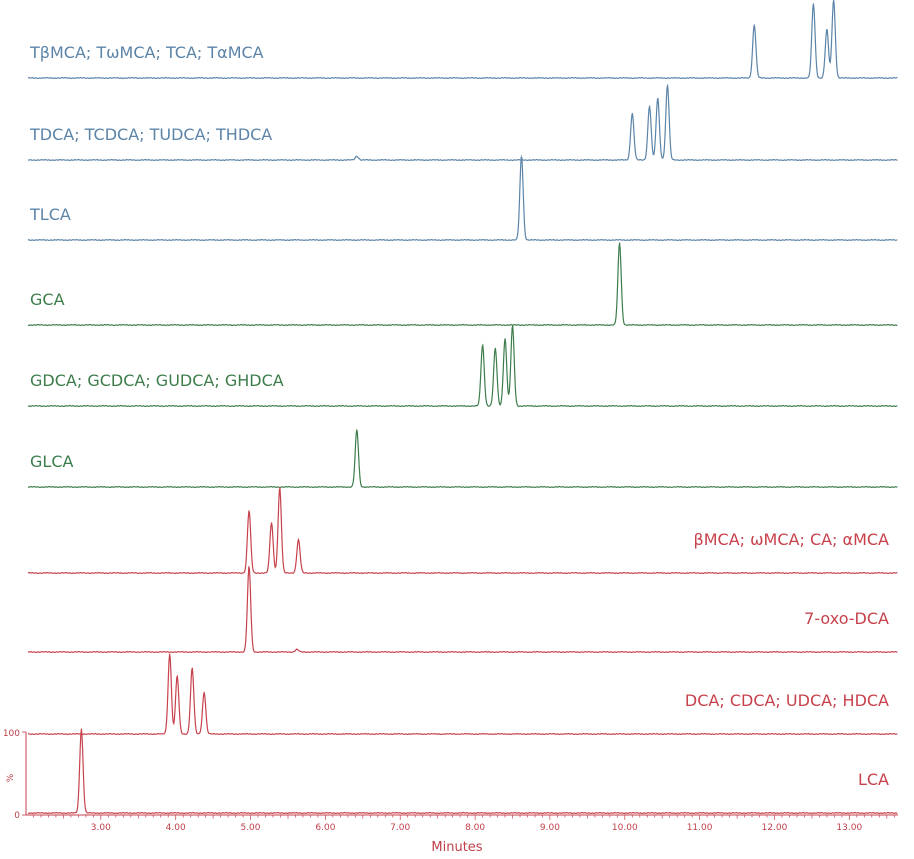 The image size is (914, 859). What do you see at coordinates (849, 828) in the screenshot?
I see `x-tick-label-10: 13.00` at bounding box center [849, 828].